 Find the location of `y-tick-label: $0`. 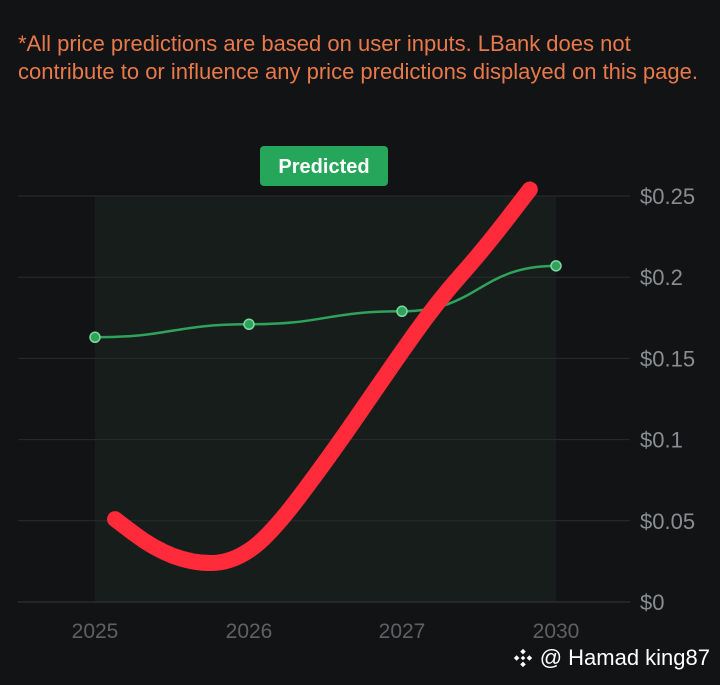

y-tick-label: $0 is located at coordinates (652, 602).